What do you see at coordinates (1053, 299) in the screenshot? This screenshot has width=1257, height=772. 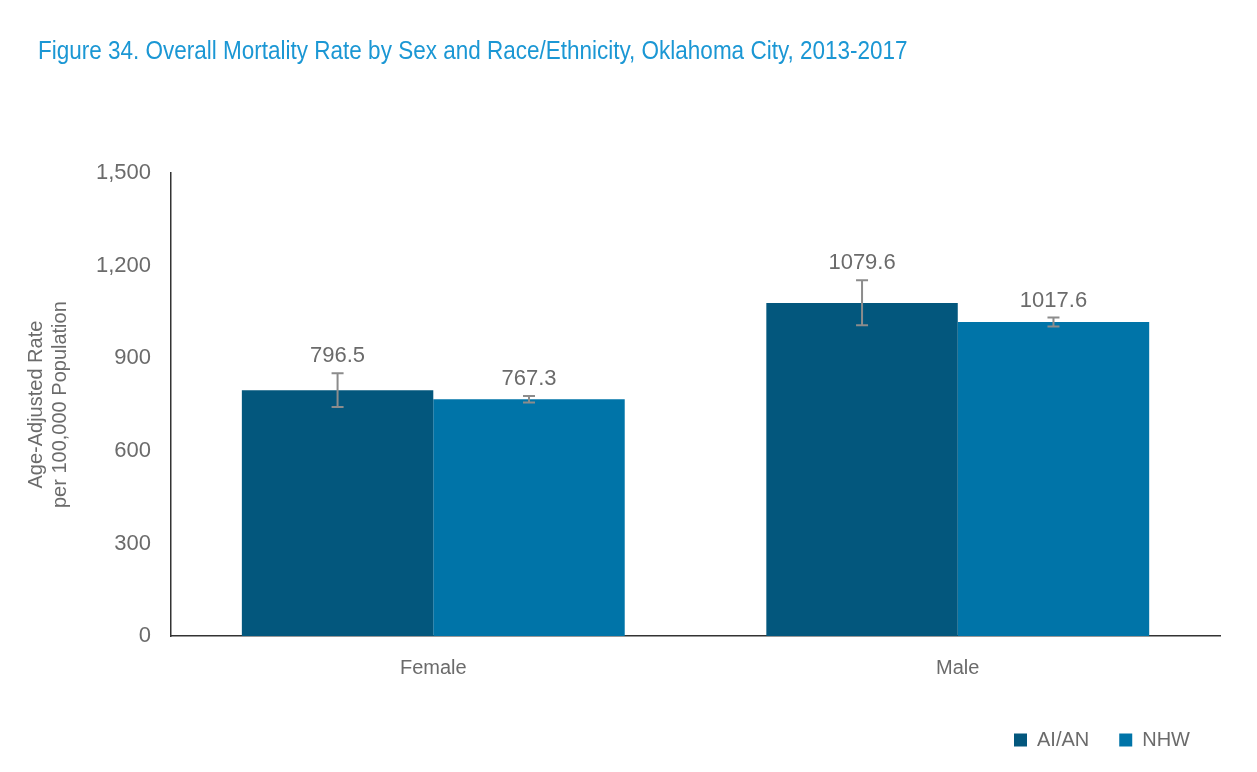 I see `data-label: 1017.6` at bounding box center [1053, 299].